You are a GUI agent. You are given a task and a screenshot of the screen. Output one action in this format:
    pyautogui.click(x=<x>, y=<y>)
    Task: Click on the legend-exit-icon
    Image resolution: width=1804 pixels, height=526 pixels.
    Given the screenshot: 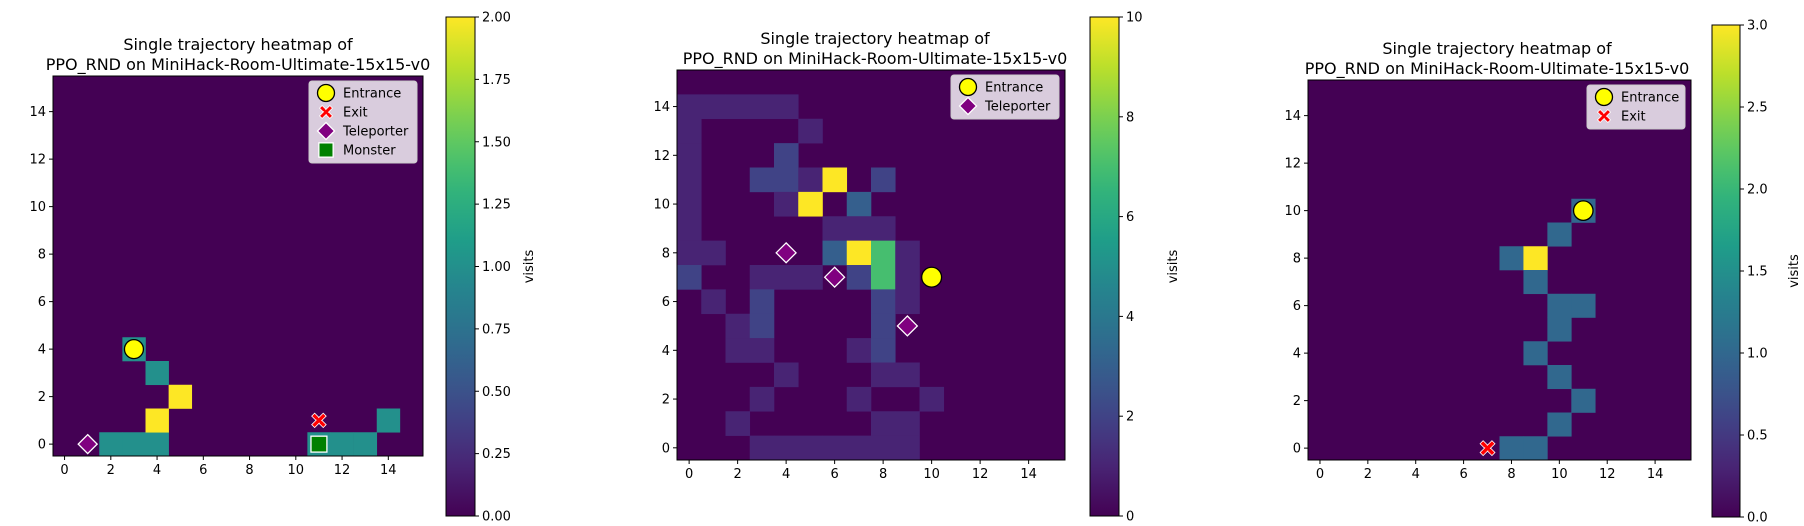 What is the action you would take?
    pyautogui.click(x=326, y=112)
    